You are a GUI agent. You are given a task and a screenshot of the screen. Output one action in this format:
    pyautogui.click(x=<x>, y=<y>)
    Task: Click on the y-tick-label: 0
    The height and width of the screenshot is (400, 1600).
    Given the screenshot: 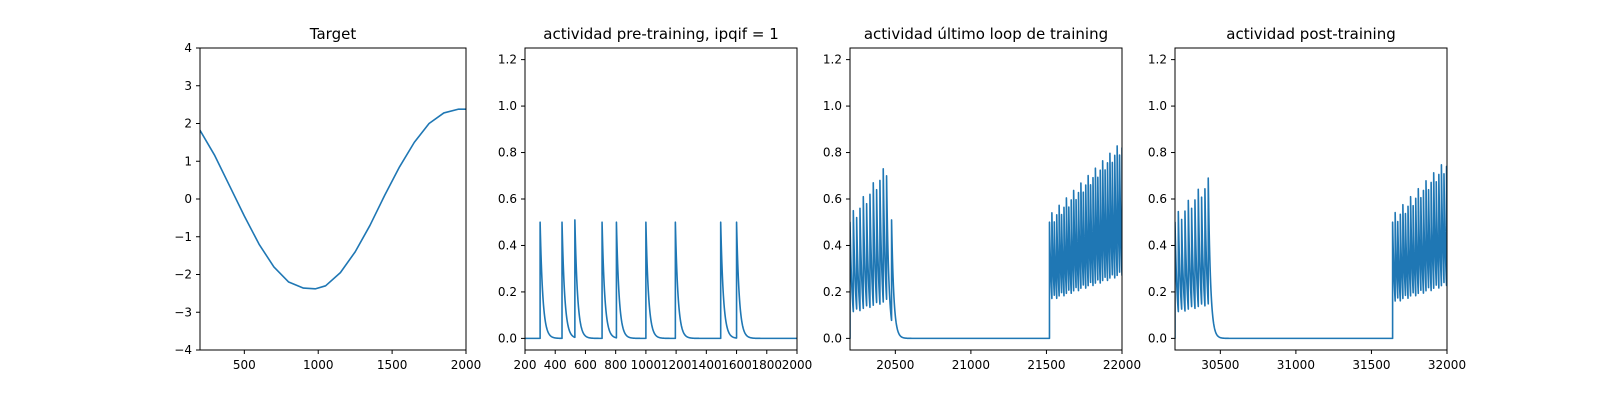 What is the action you would take?
    pyautogui.click(x=188, y=199)
    